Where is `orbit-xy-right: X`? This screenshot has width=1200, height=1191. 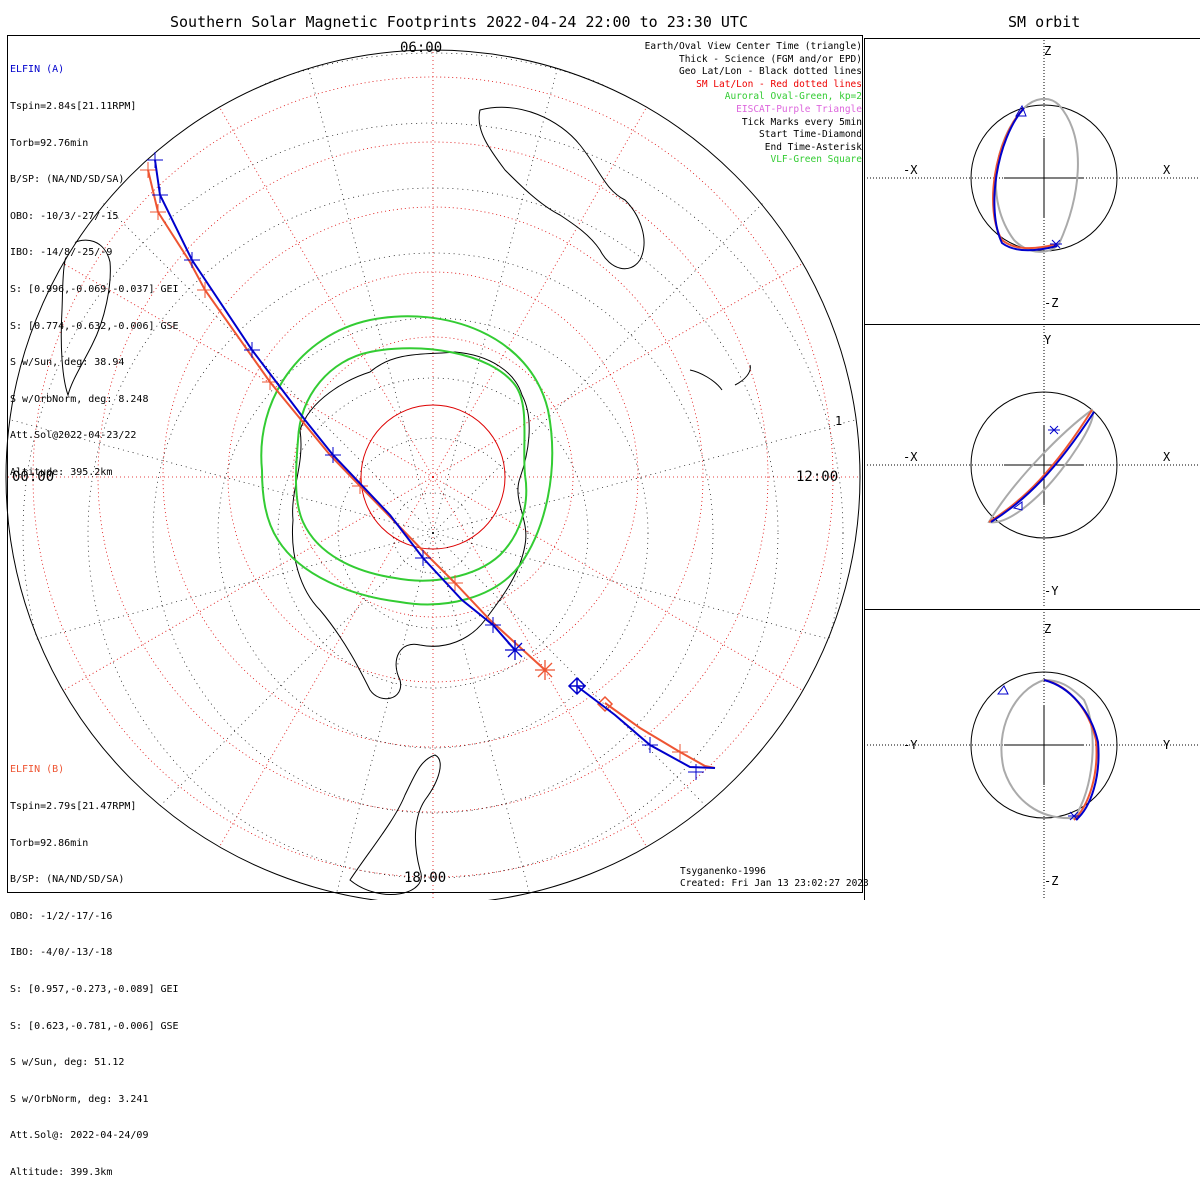 orbit-xy-right: X is located at coordinates (1167, 457).